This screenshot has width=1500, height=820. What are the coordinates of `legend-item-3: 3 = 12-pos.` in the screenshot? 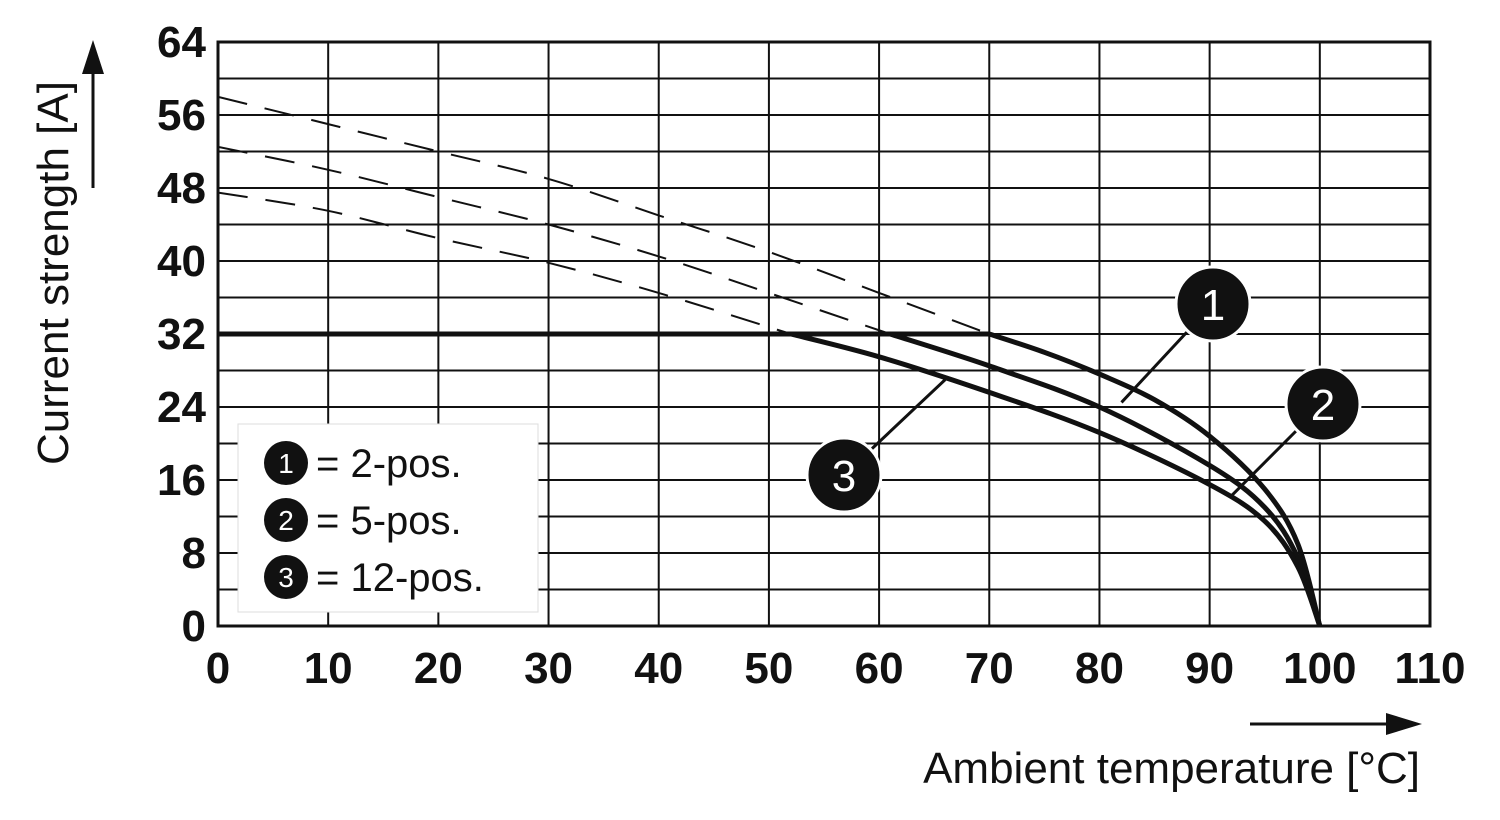 It's located at (374, 577).